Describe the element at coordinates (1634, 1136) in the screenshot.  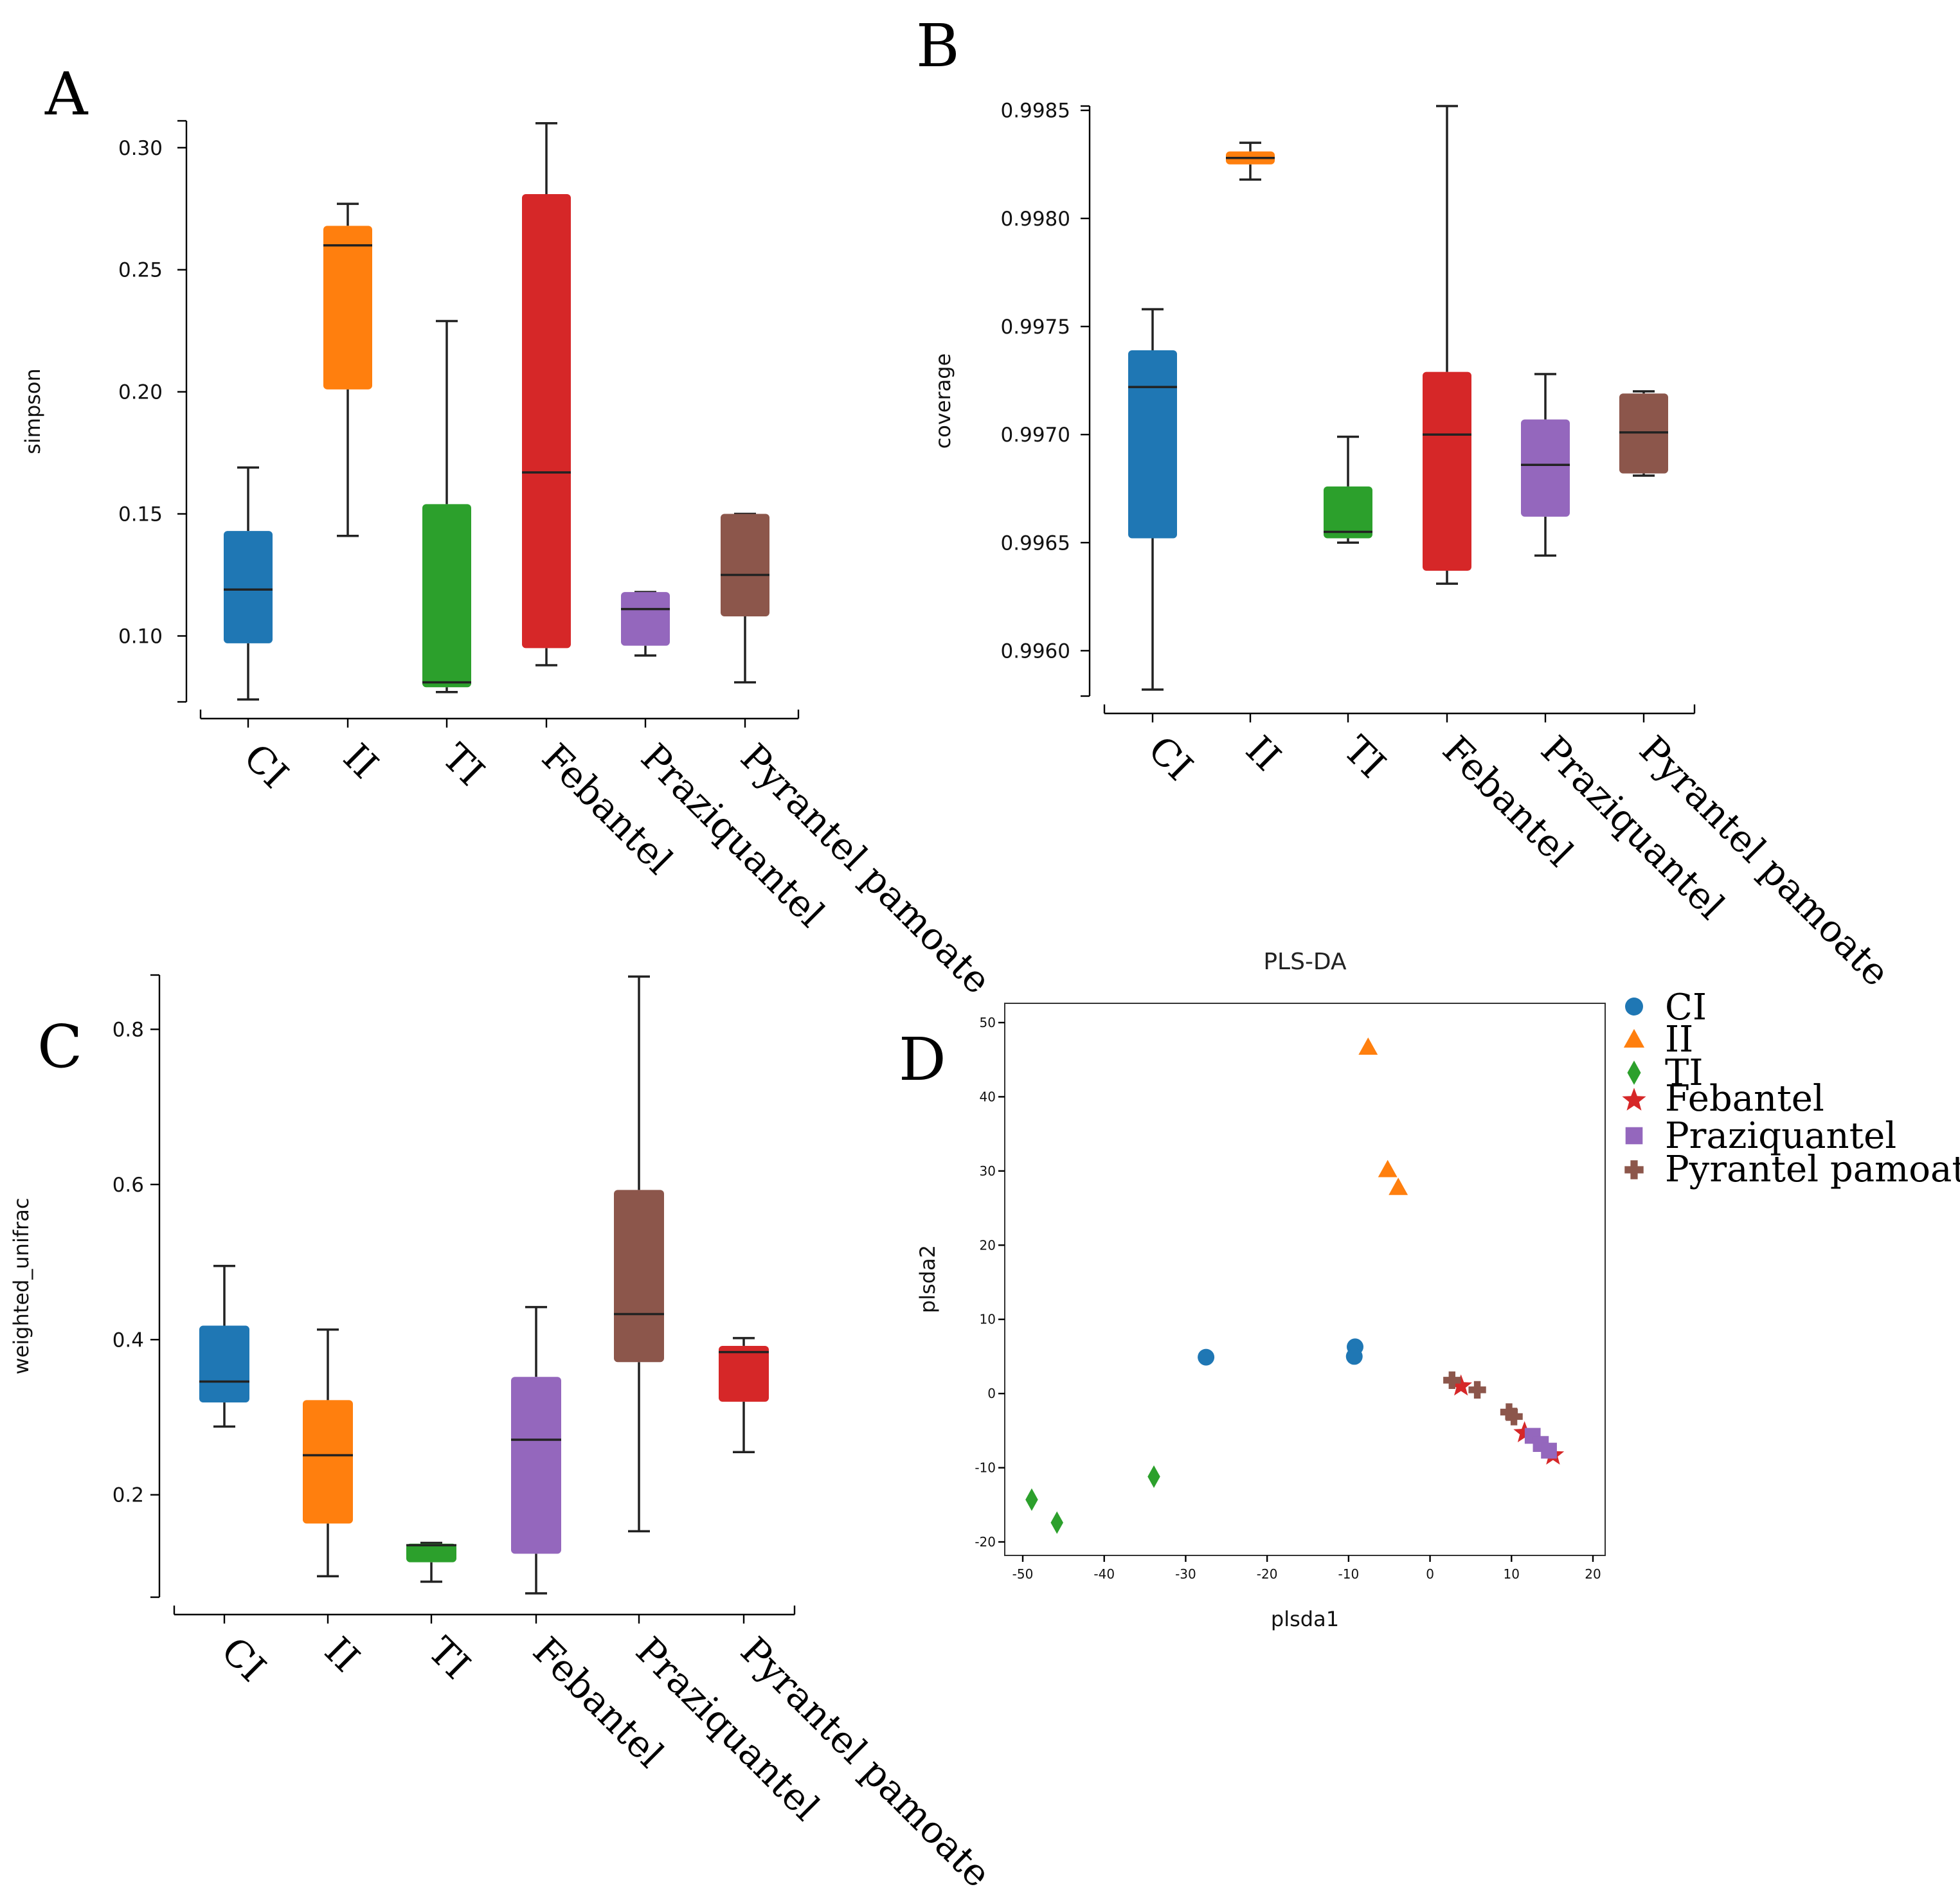
I see `plsda-legend-marker-praziquantel` at that location.